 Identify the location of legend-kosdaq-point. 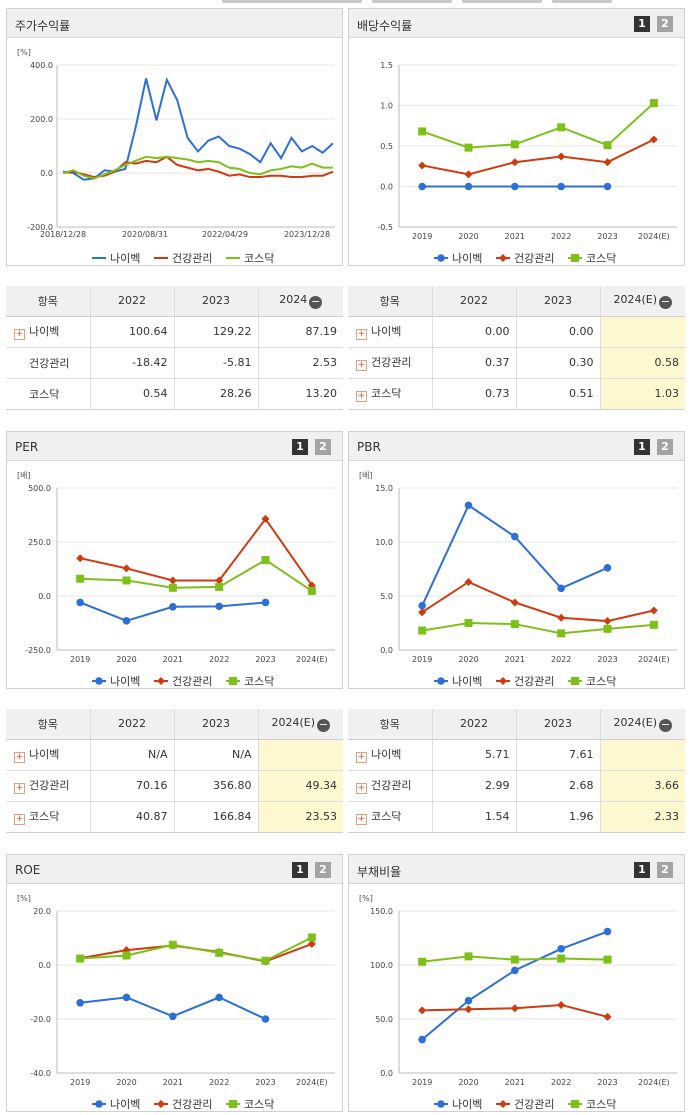
(233, 1104).